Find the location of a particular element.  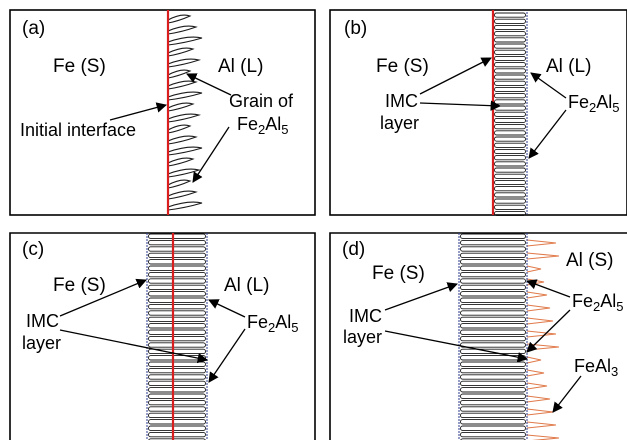

panel-c-imc-label-1: IMC is located at coordinates (42, 321).